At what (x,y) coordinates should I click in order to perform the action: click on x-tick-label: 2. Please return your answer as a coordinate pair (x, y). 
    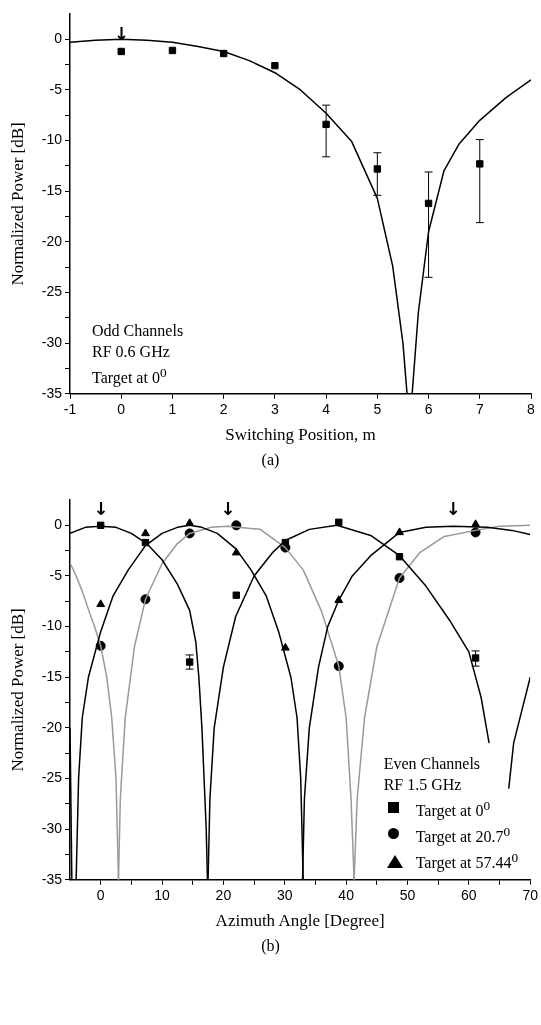
    Looking at the image, I should click on (223, 409).